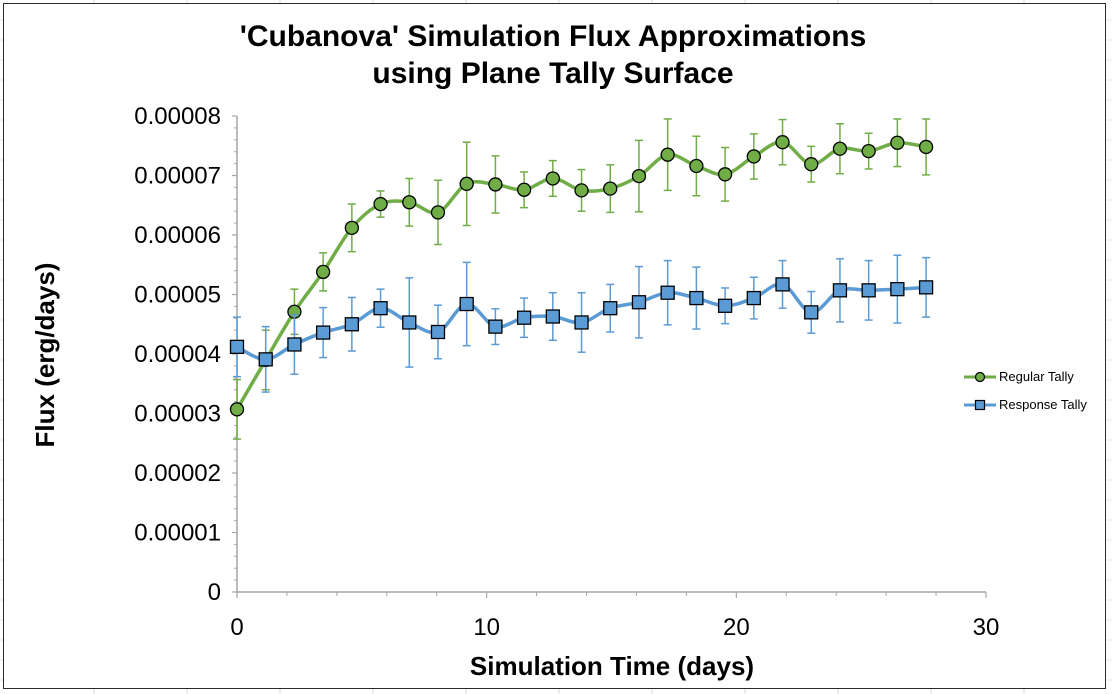 Image resolution: width=1112 pixels, height=694 pixels. I want to click on chart-title-line-2: using Plane Tally Surface, so click(552, 73).